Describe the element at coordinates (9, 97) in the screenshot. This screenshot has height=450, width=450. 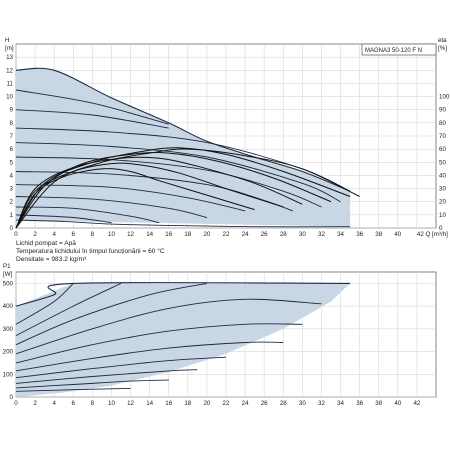
I see `y-tick-label: 10` at that location.